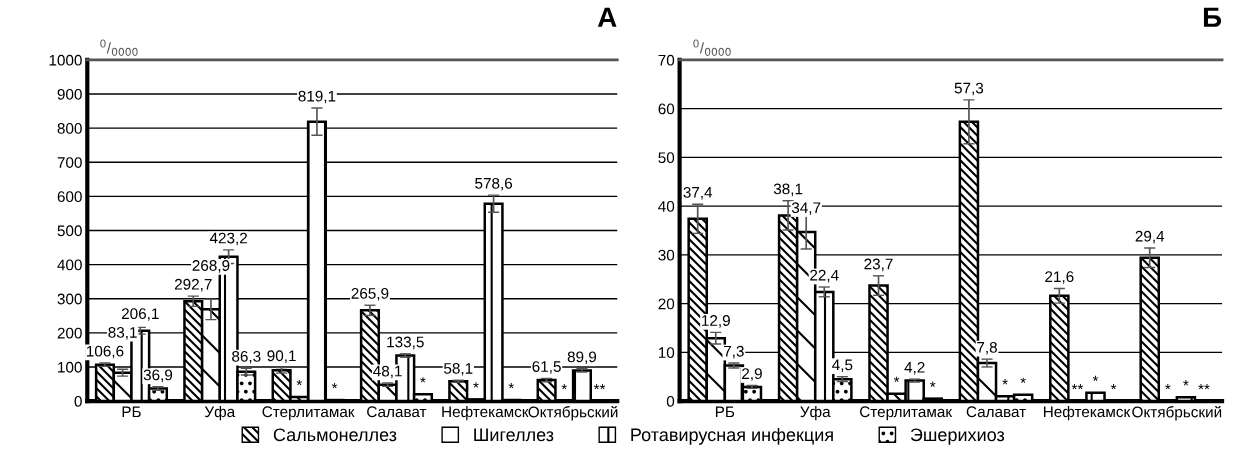 The height and width of the screenshot is (461, 1247). What do you see at coordinates (788, 190) in the screenshot?
I see `data-label: 38,1` at bounding box center [788, 190].